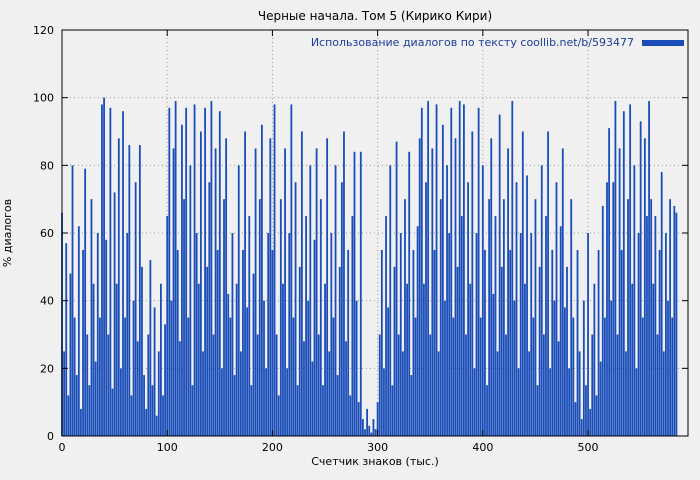 This screenshot has height=480, width=700. Describe the element at coordinates (375, 16) in the screenshot. I see `chart-title: Черные начала. Том 5 (Кирико Кири)` at that location.